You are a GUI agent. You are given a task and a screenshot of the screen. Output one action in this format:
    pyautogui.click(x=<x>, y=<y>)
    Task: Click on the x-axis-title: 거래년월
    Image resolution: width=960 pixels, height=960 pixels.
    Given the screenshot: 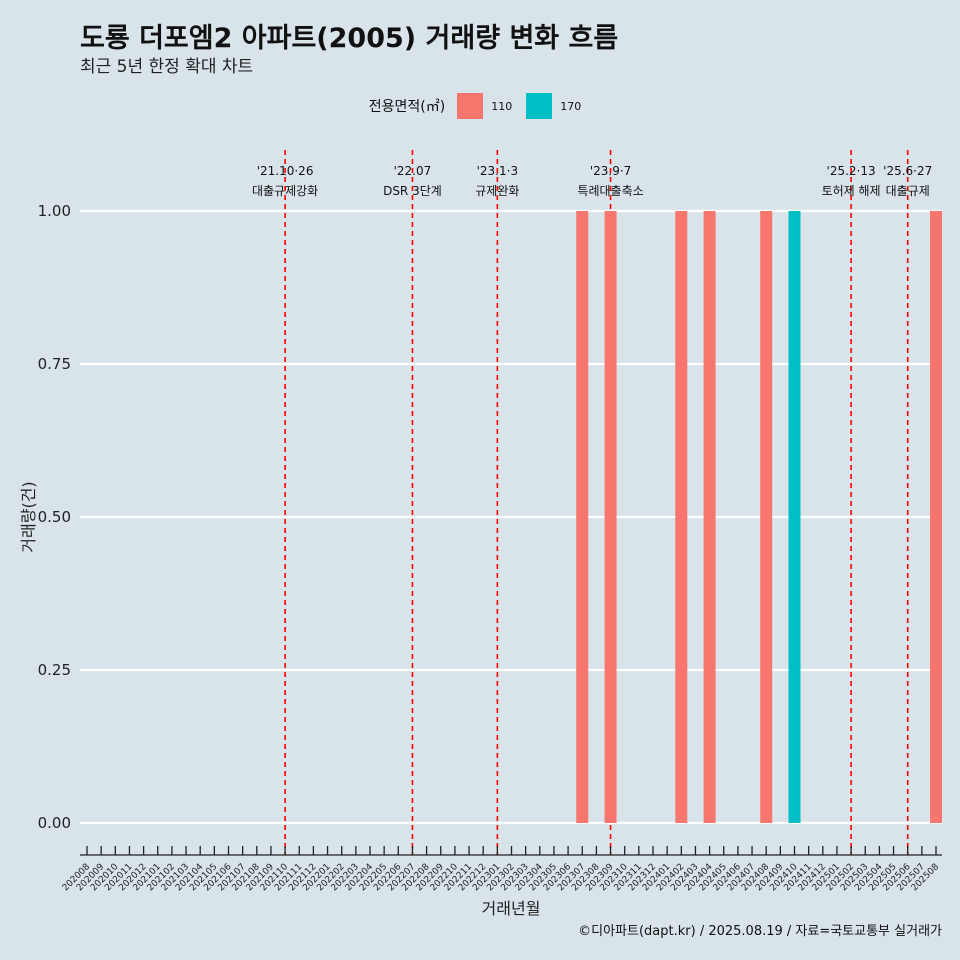 What is the action you would take?
    pyautogui.click(x=511, y=908)
    